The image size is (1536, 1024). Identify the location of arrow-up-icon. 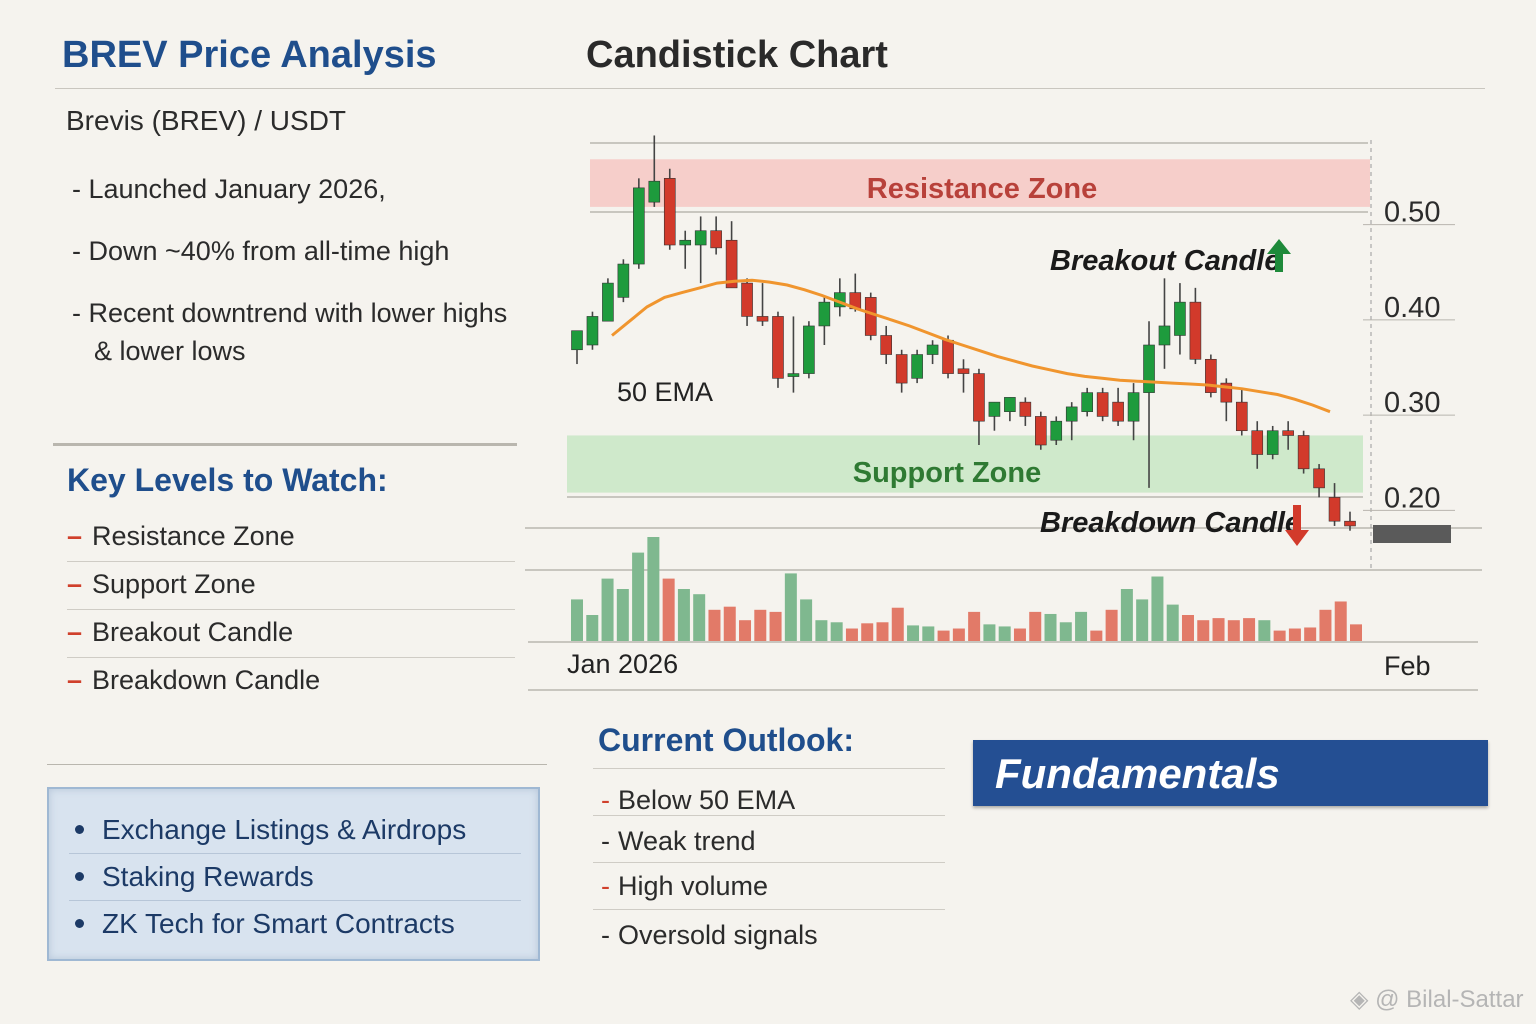
(1279, 255).